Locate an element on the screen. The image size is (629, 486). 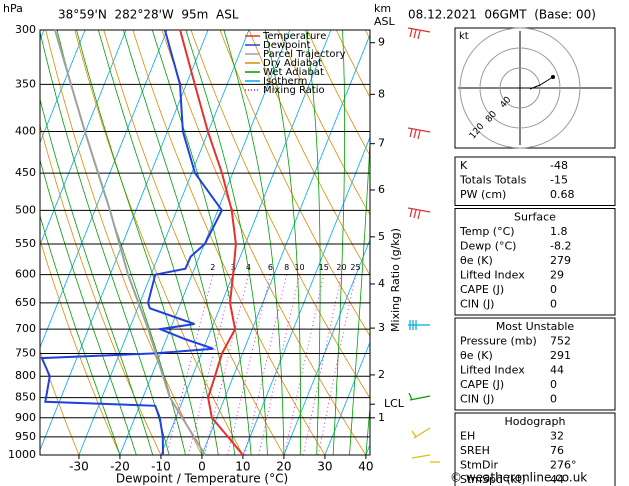
row-label: θe (K) is located at coordinates (476, 260).